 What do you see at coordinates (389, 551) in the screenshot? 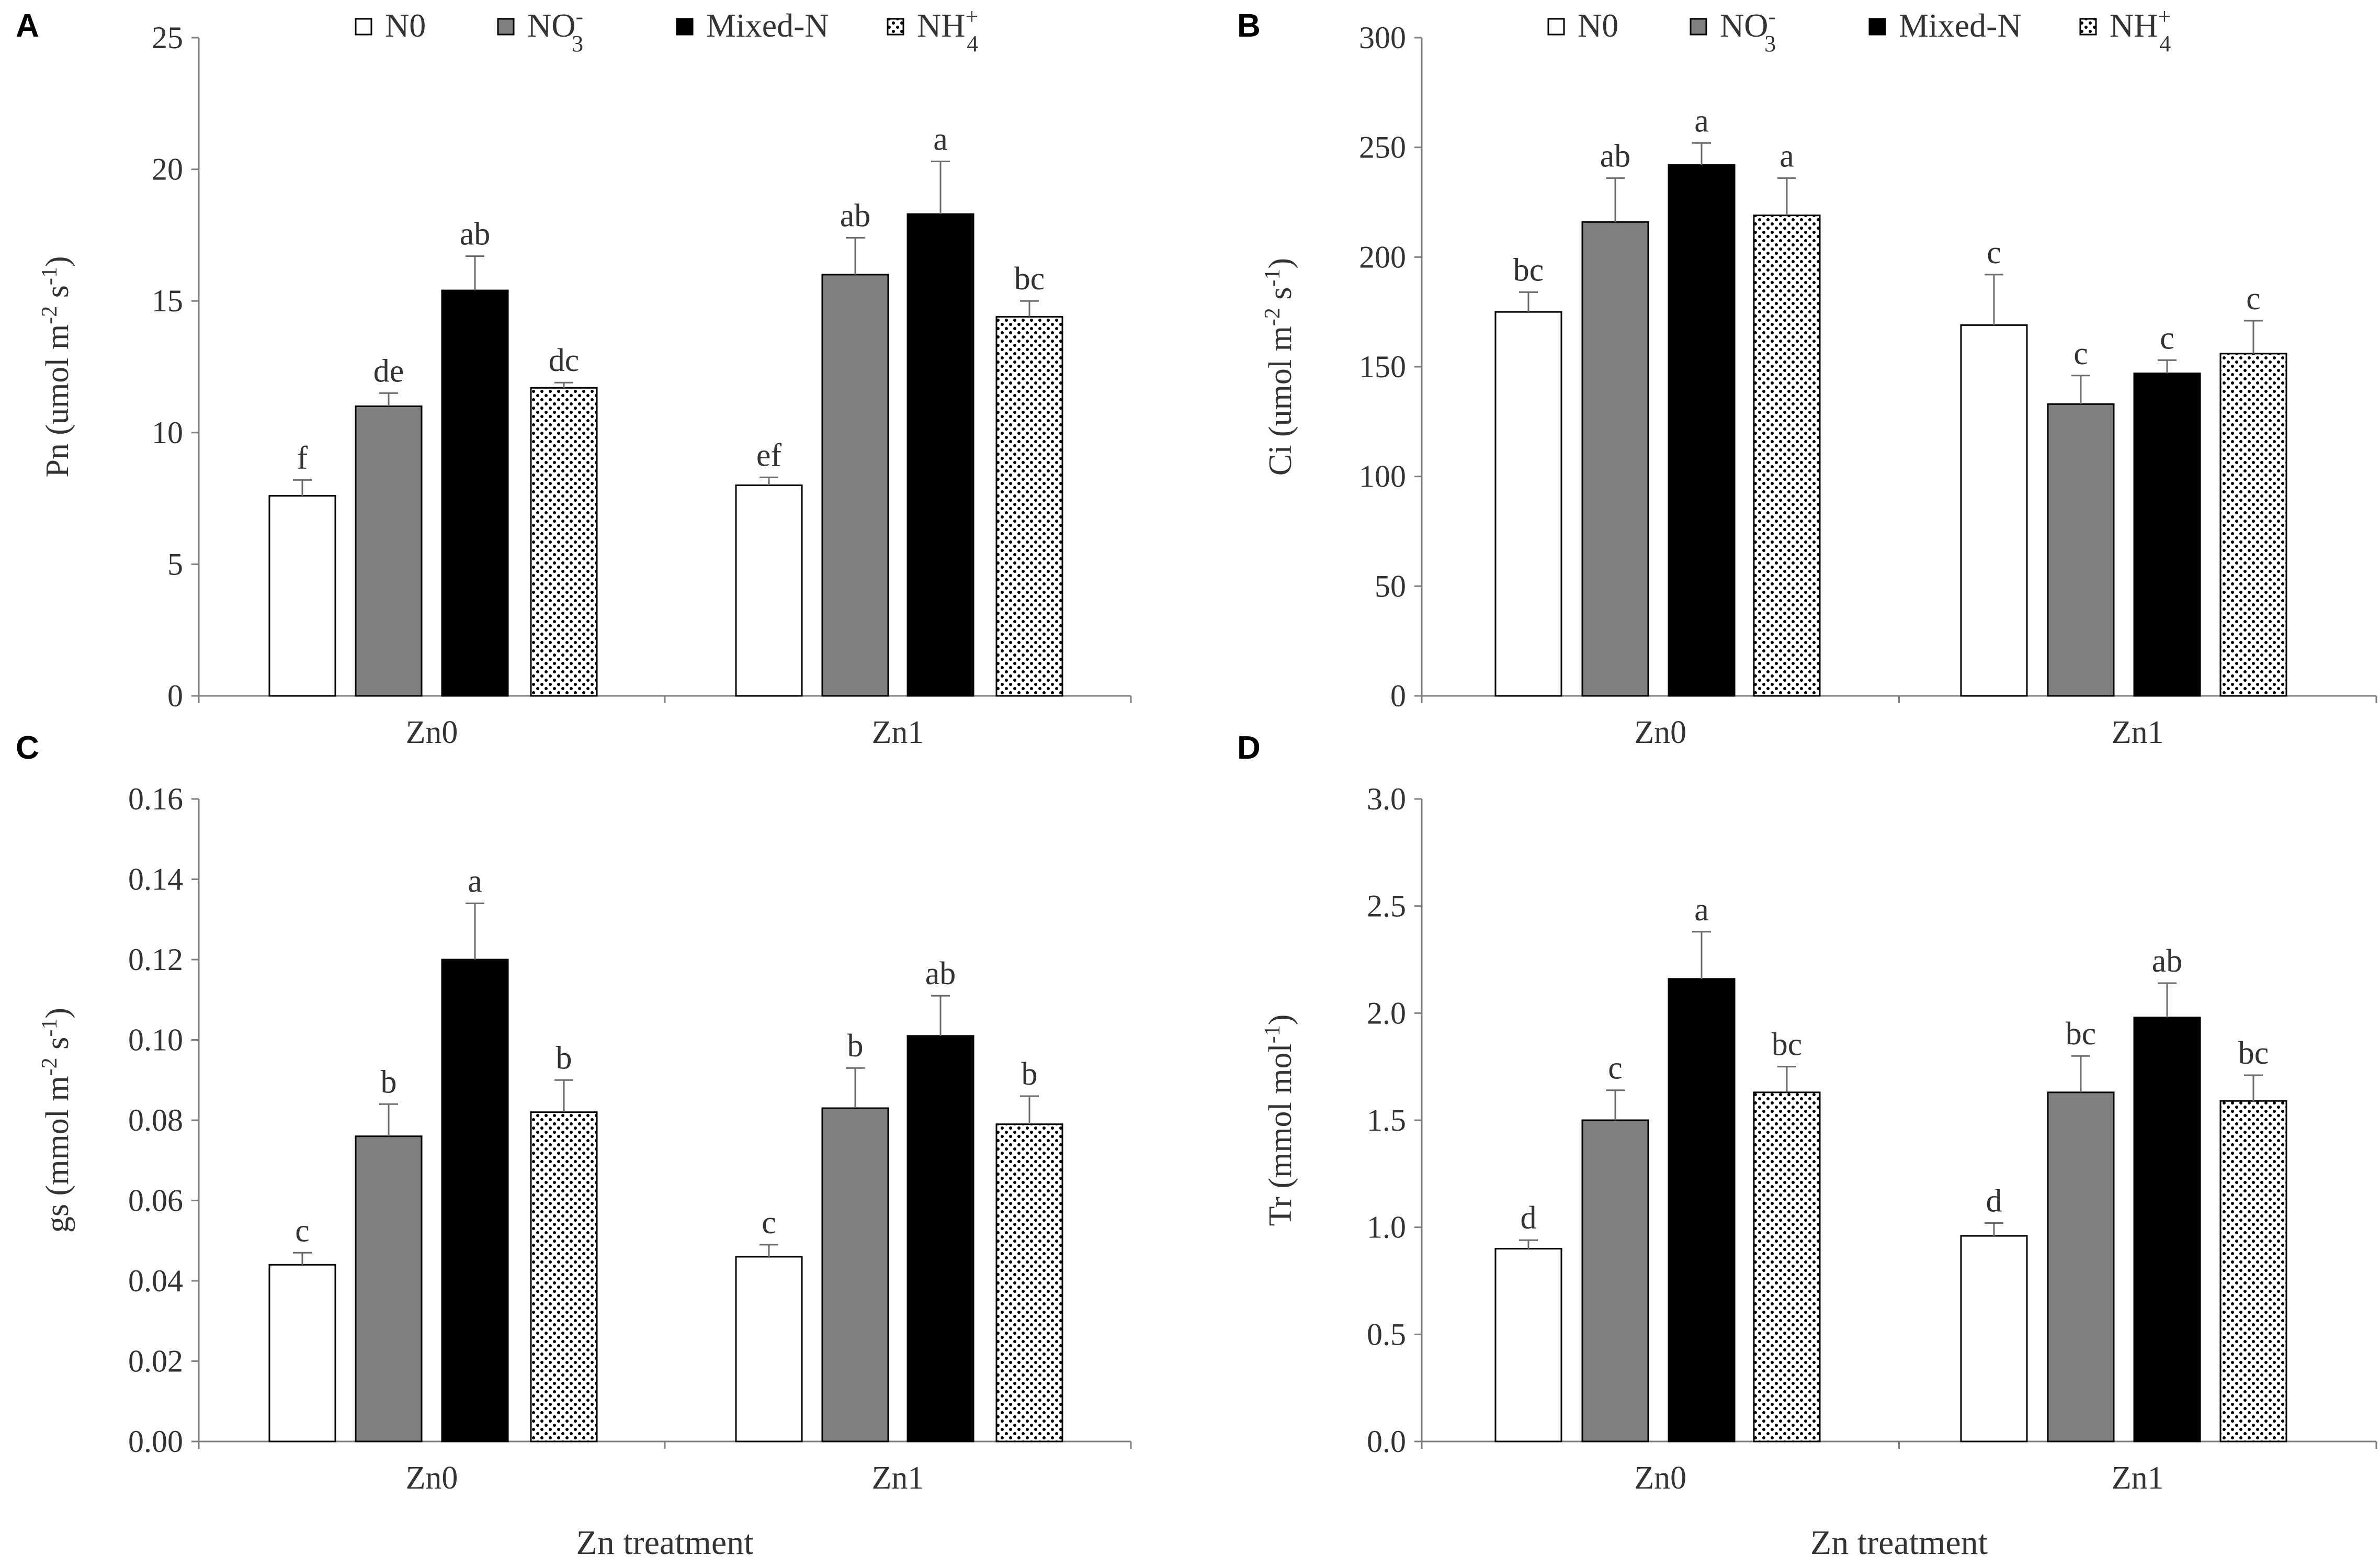
I see `bar-A-NO3--Zn0` at bounding box center [389, 551].